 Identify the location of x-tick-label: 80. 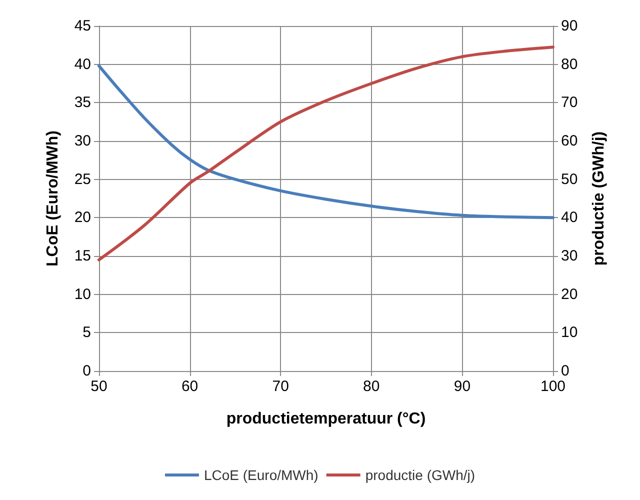
(371, 386).